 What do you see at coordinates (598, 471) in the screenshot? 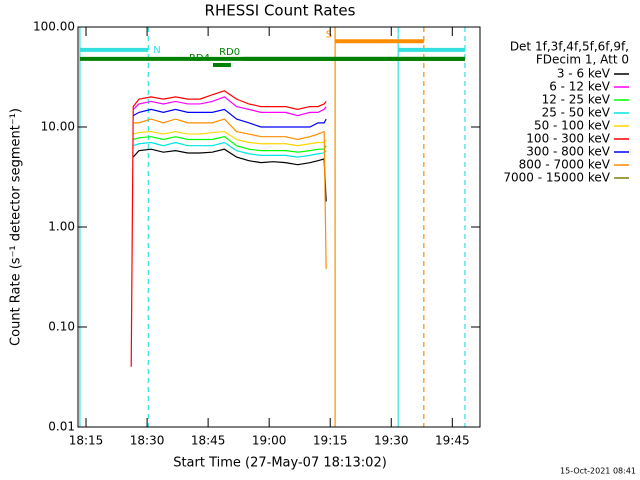
I see `footer: 15-Oct-2021 08:41` at bounding box center [598, 471].